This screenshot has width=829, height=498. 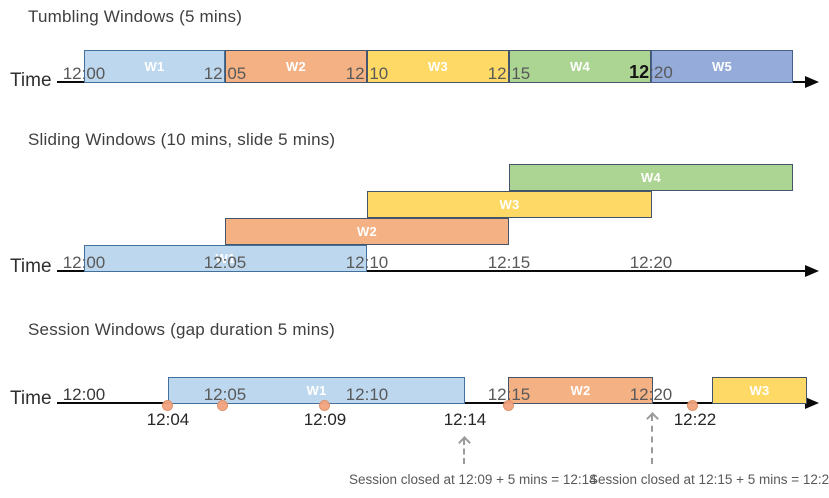 What do you see at coordinates (465, 419) in the screenshot?
I see `event-label-1214: 12:14` at bounding box center [465, 419].